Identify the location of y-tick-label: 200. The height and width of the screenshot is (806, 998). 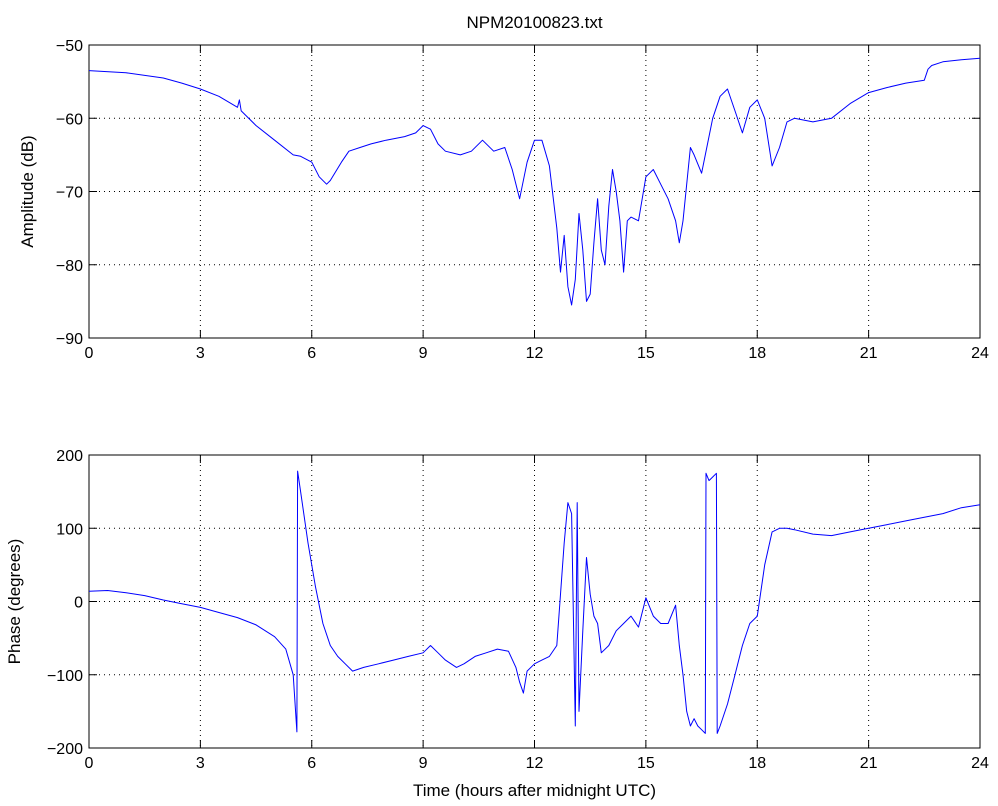
(69, 456).